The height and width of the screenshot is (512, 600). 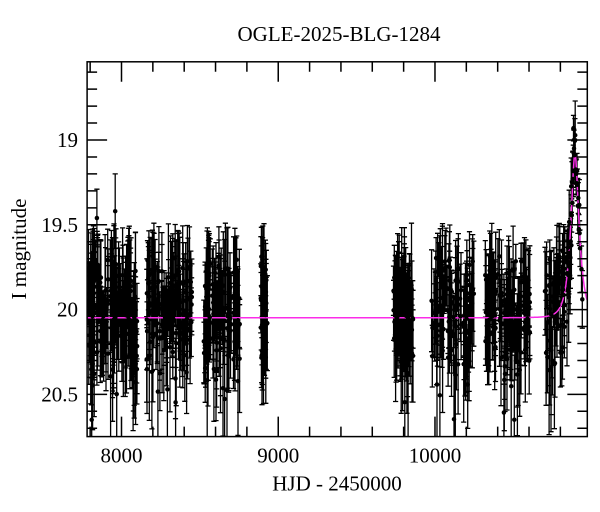 What do you see at coordinates (435, 456) in the screenshot?
I see `svg-text: 10000` at bounding box center [435, 456].